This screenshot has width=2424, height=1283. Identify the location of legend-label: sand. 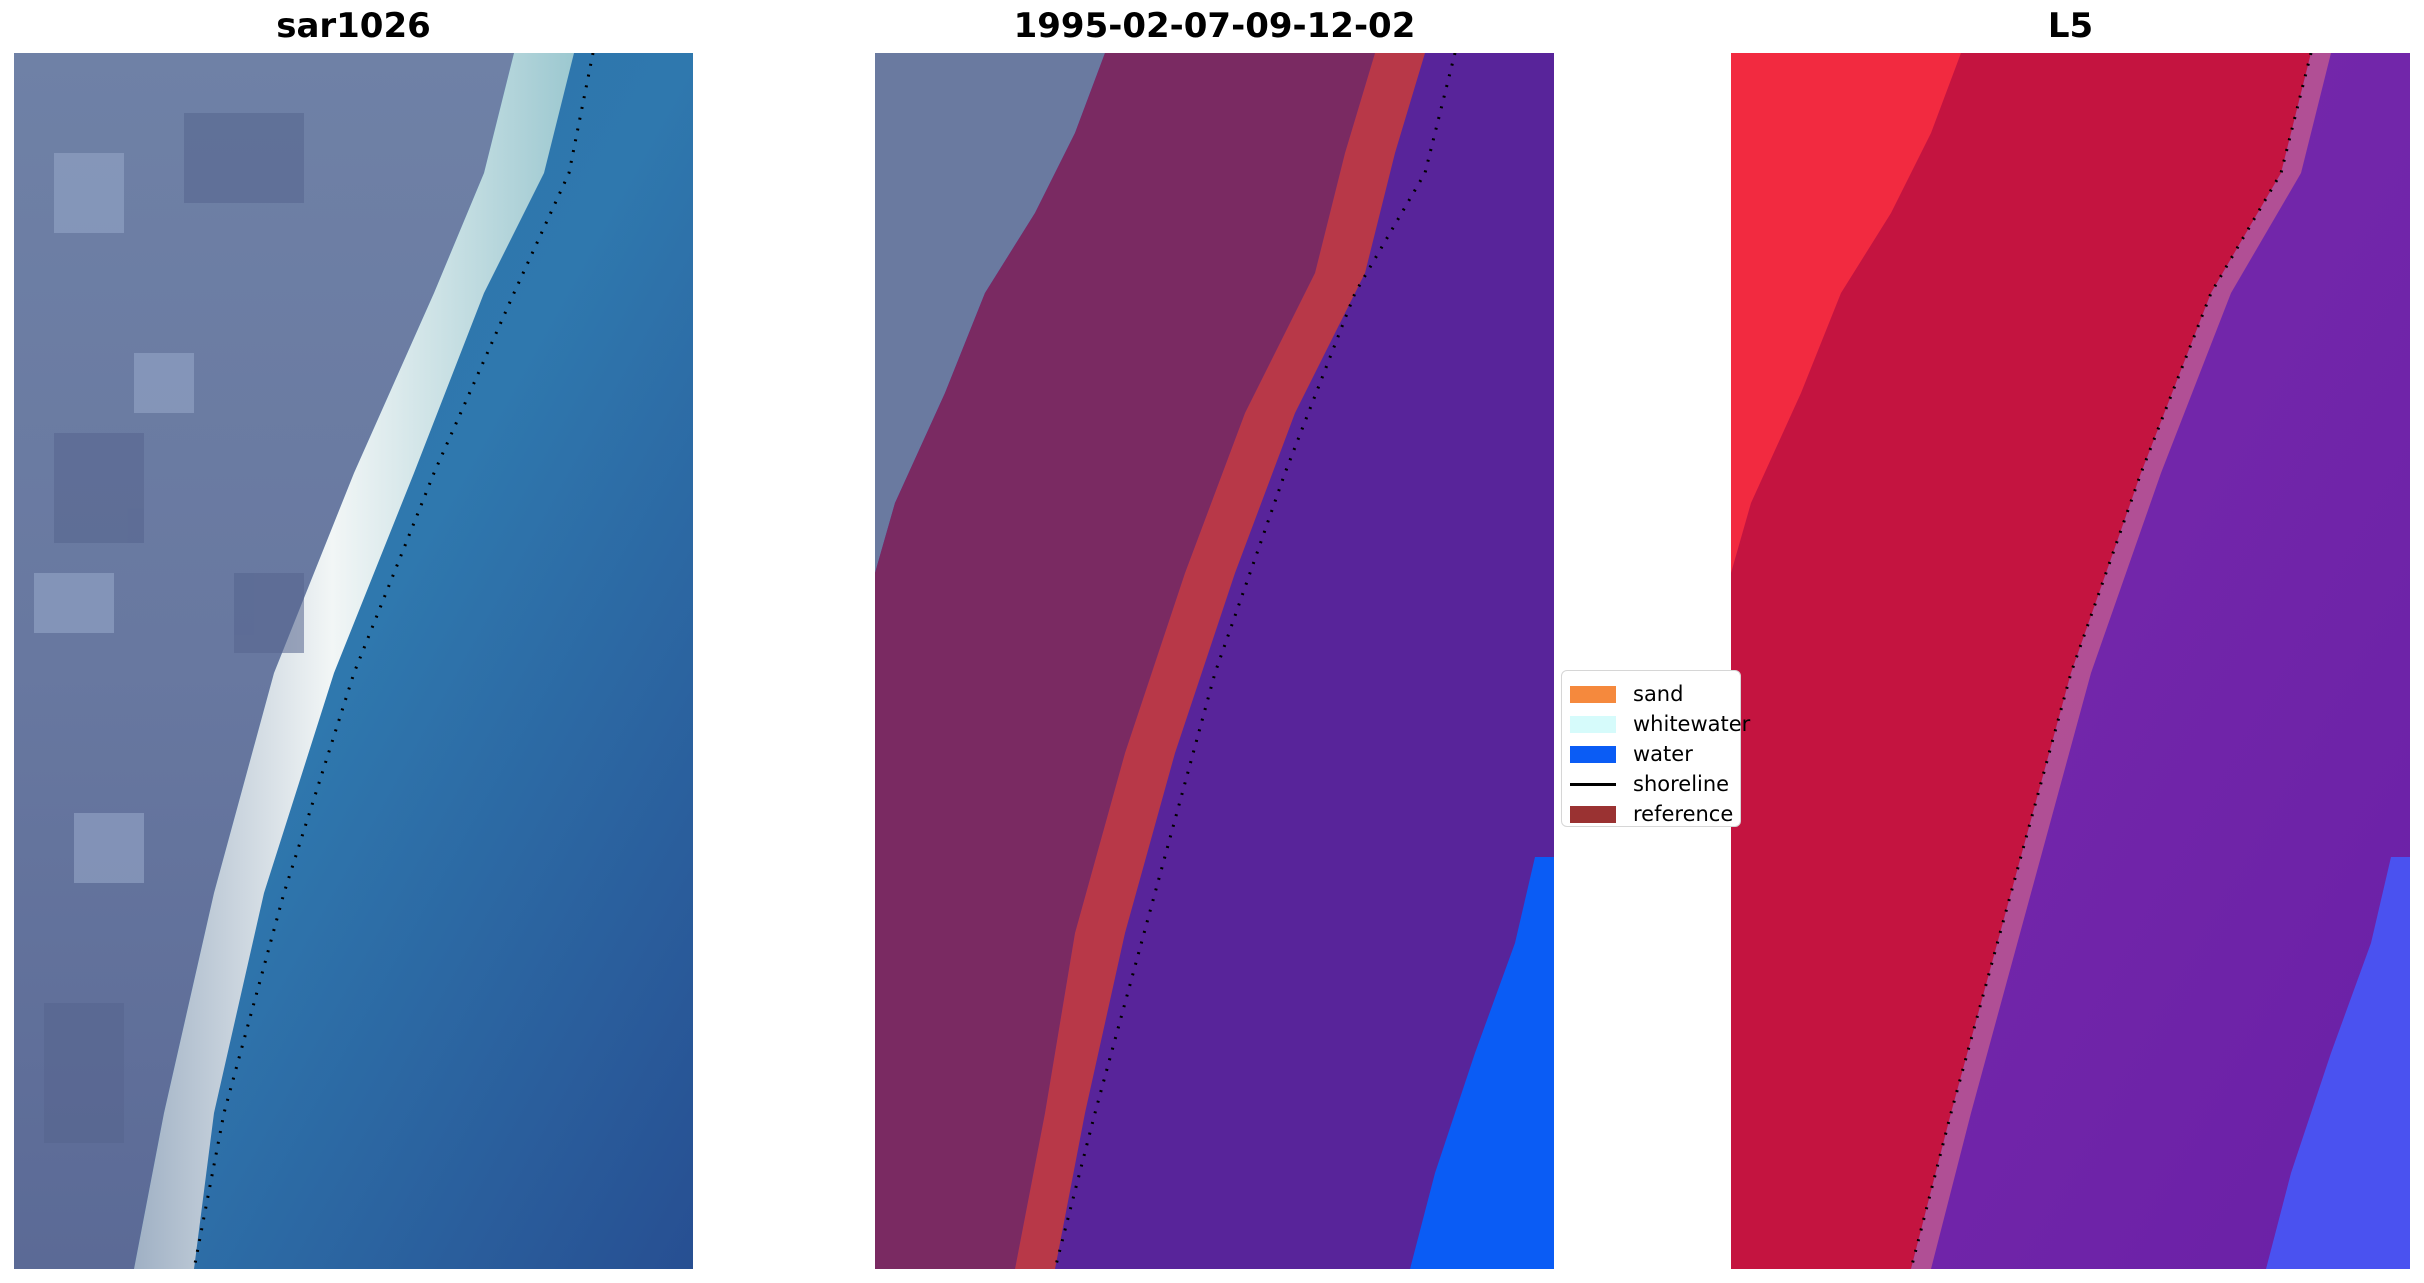
(1658, 694).